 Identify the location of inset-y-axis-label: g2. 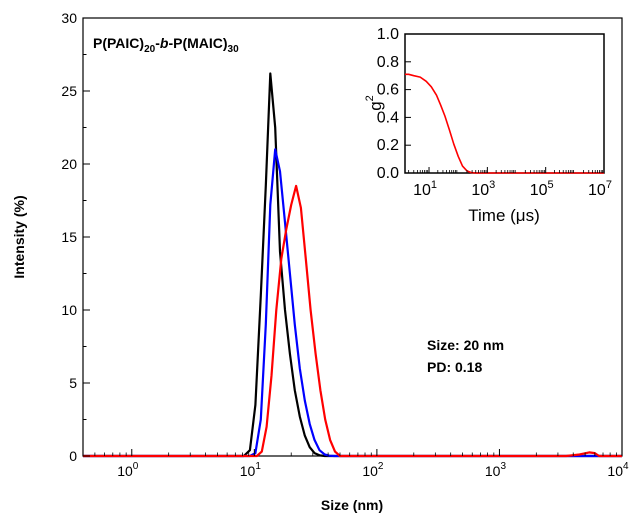
(374, 103).